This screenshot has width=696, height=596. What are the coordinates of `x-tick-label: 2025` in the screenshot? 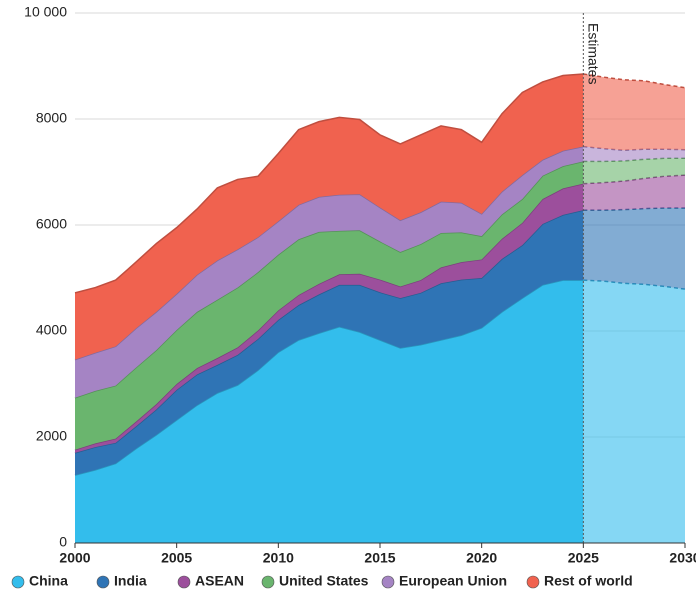 It's located at (583, 558).